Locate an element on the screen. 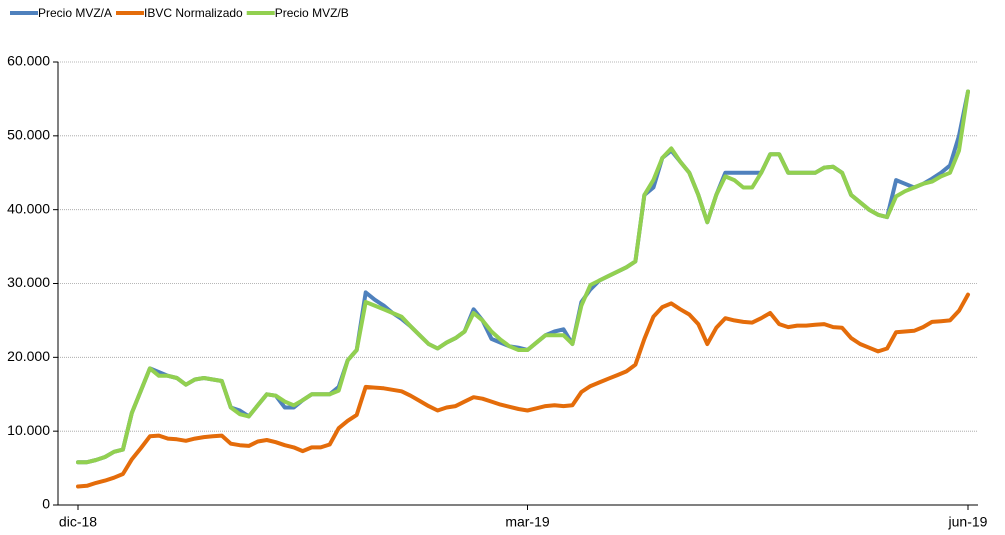 This screenshot has height=535, width=1005. x-tick-label: jun-19 is located at coordinates (968, 522).